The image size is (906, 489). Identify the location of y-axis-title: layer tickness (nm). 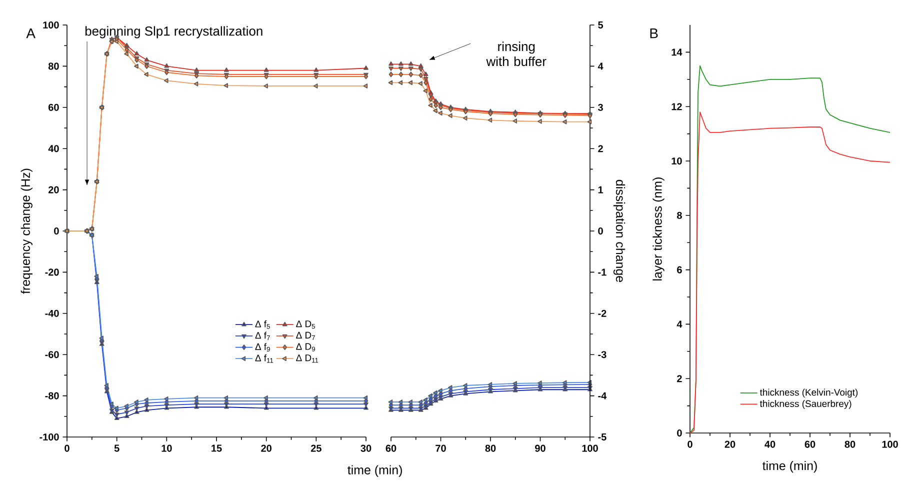
(658, 229).